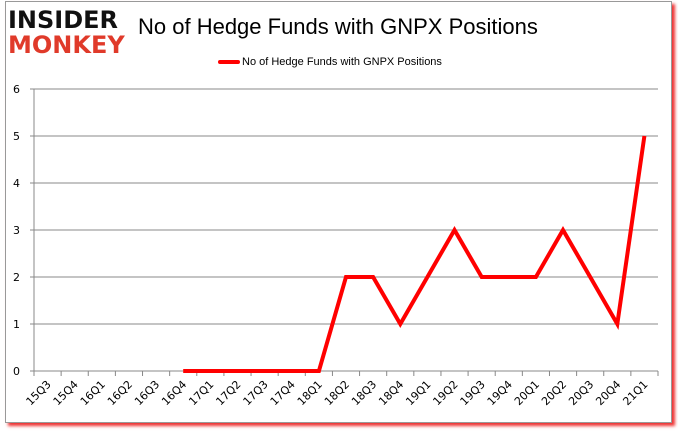  Describe the element at coordinates (364, 393) in the screenshot. I see `x-tick-label: 18Q3` at that location.